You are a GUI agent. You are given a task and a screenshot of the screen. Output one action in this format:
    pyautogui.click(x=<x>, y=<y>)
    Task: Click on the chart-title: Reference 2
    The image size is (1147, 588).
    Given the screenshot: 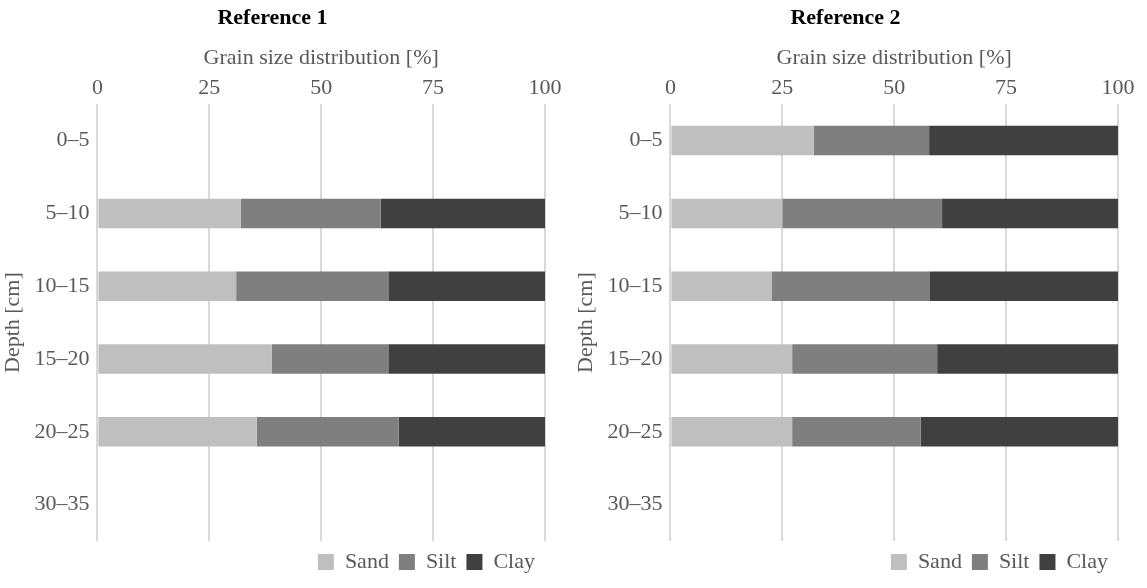 What is the action you would take?
    pyautogui.click(x=845, y=16)
    